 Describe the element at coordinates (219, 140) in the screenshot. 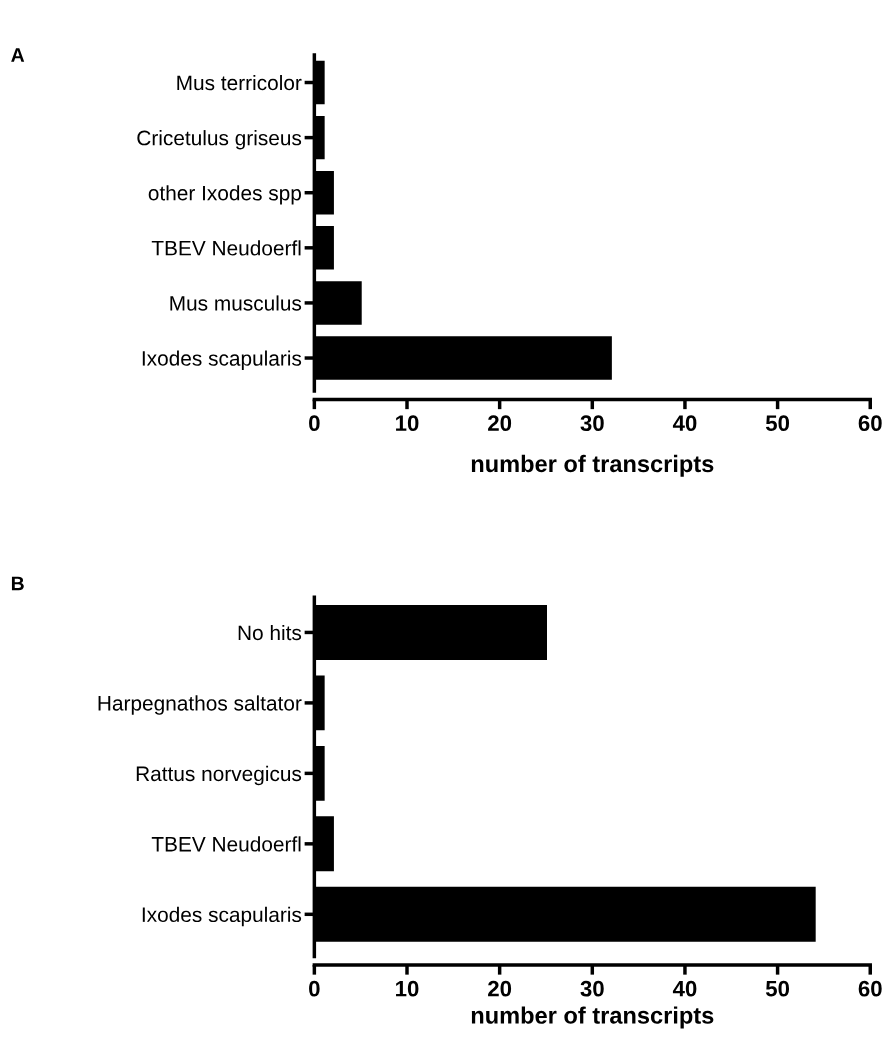

I see `y-tick-label: Cricetulus griseus` at that location.